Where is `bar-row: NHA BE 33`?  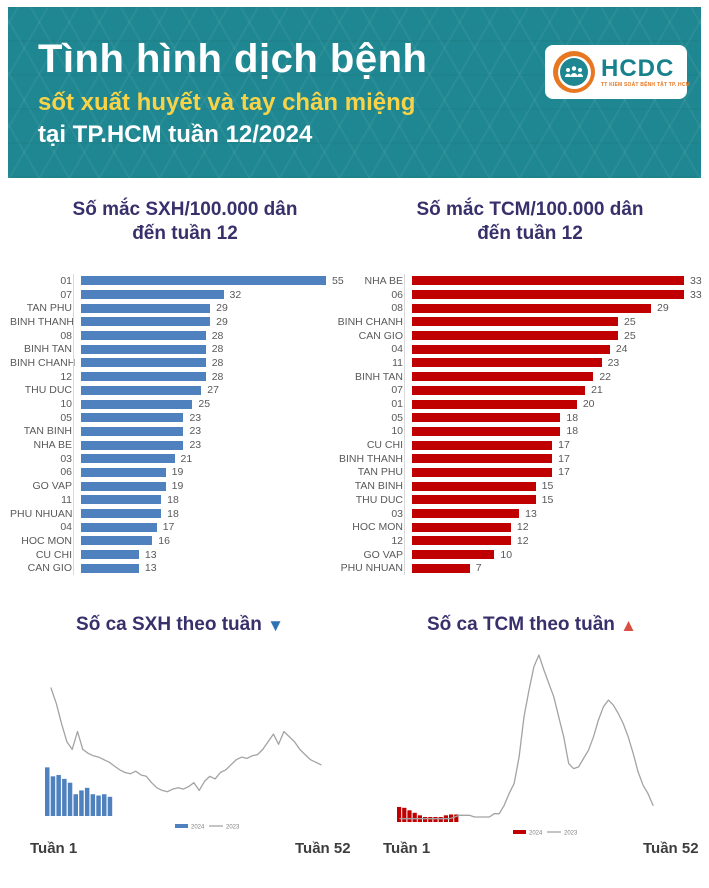
bar-row: NHA BE 33 is located at coordinates (520, 281).